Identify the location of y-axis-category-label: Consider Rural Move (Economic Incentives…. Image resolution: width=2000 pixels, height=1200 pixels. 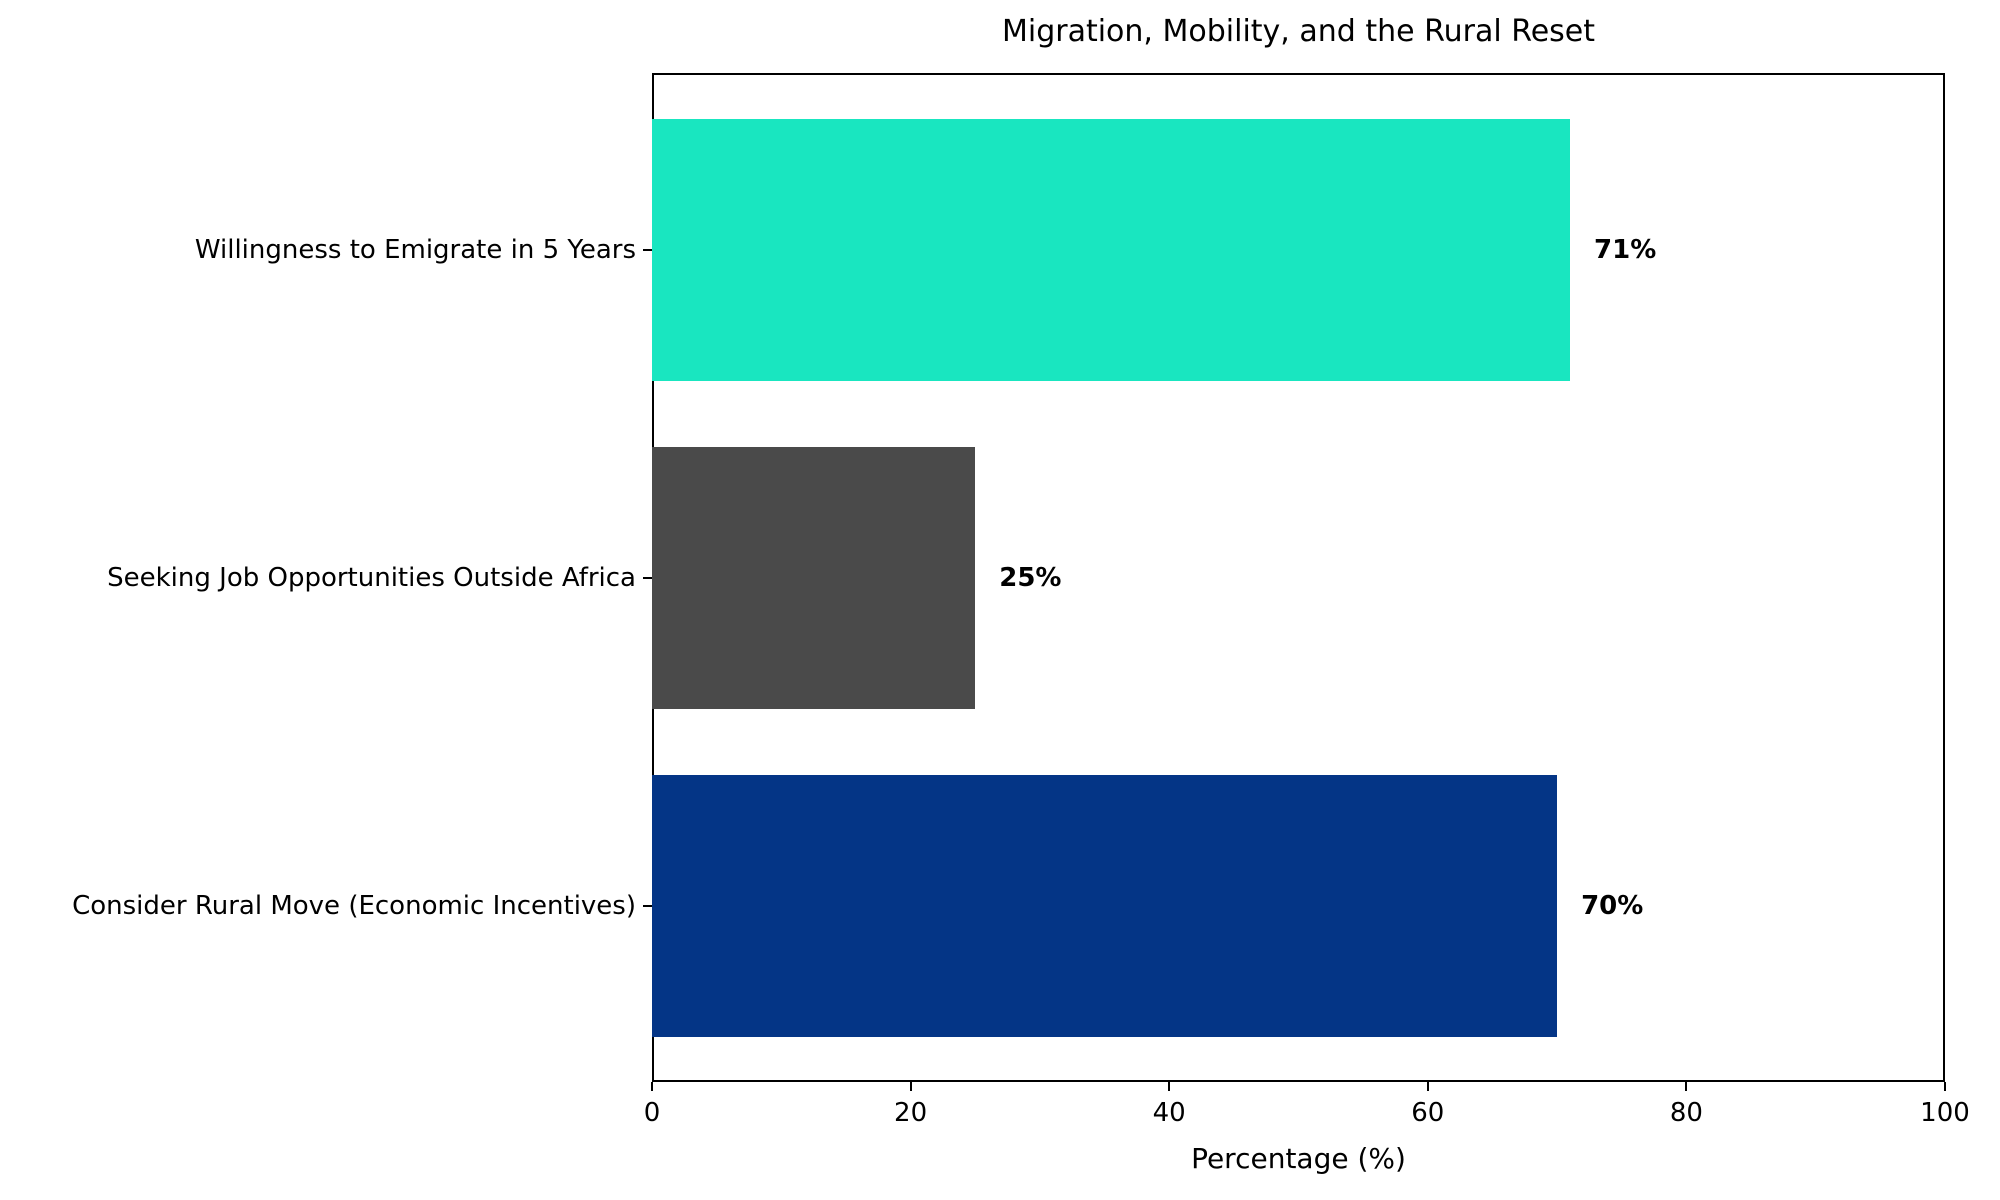
(354, 906).